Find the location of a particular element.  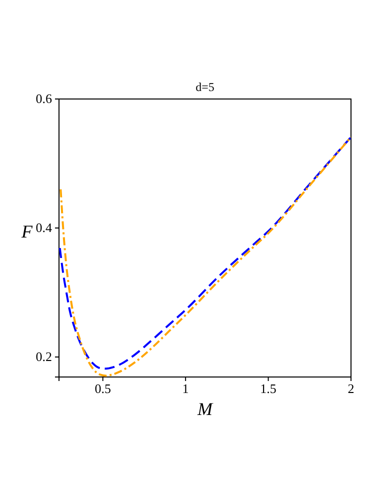

chart-title: d=5 is located at coordinates (205, 87).